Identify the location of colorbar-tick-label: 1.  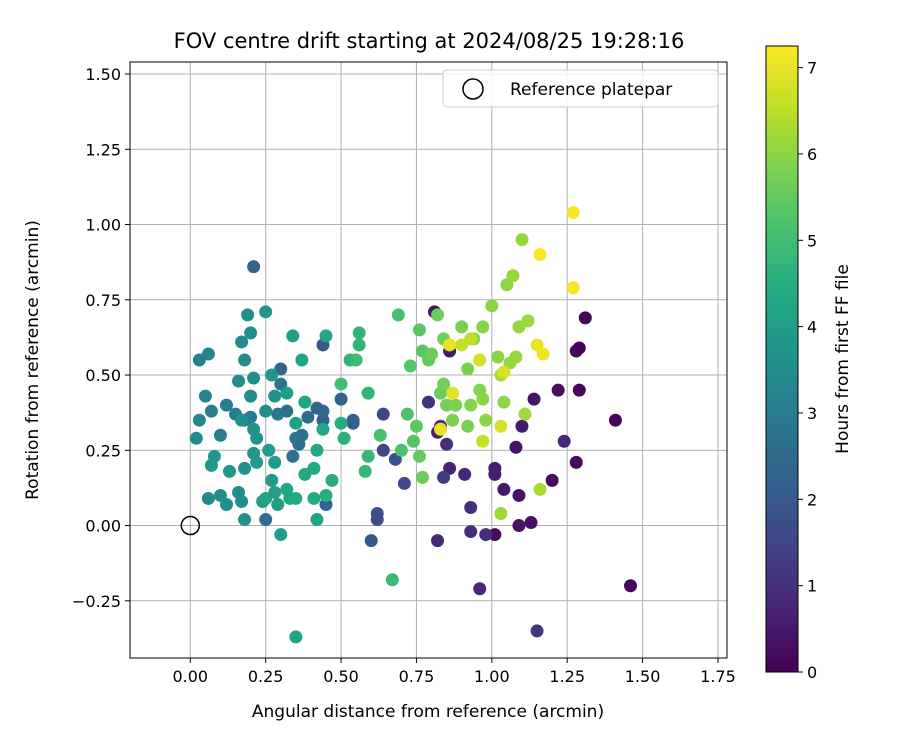
(812, 586).